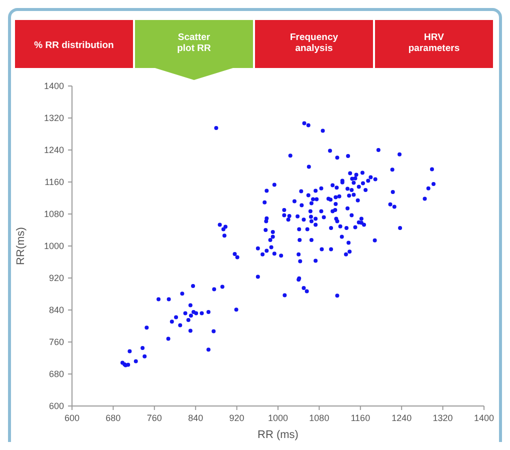 This screenshot has width=510, height=450. Describe the element at coordinates (21, 246) in the screenshot. I see `y-axis-title: RR(ms)` at that location.